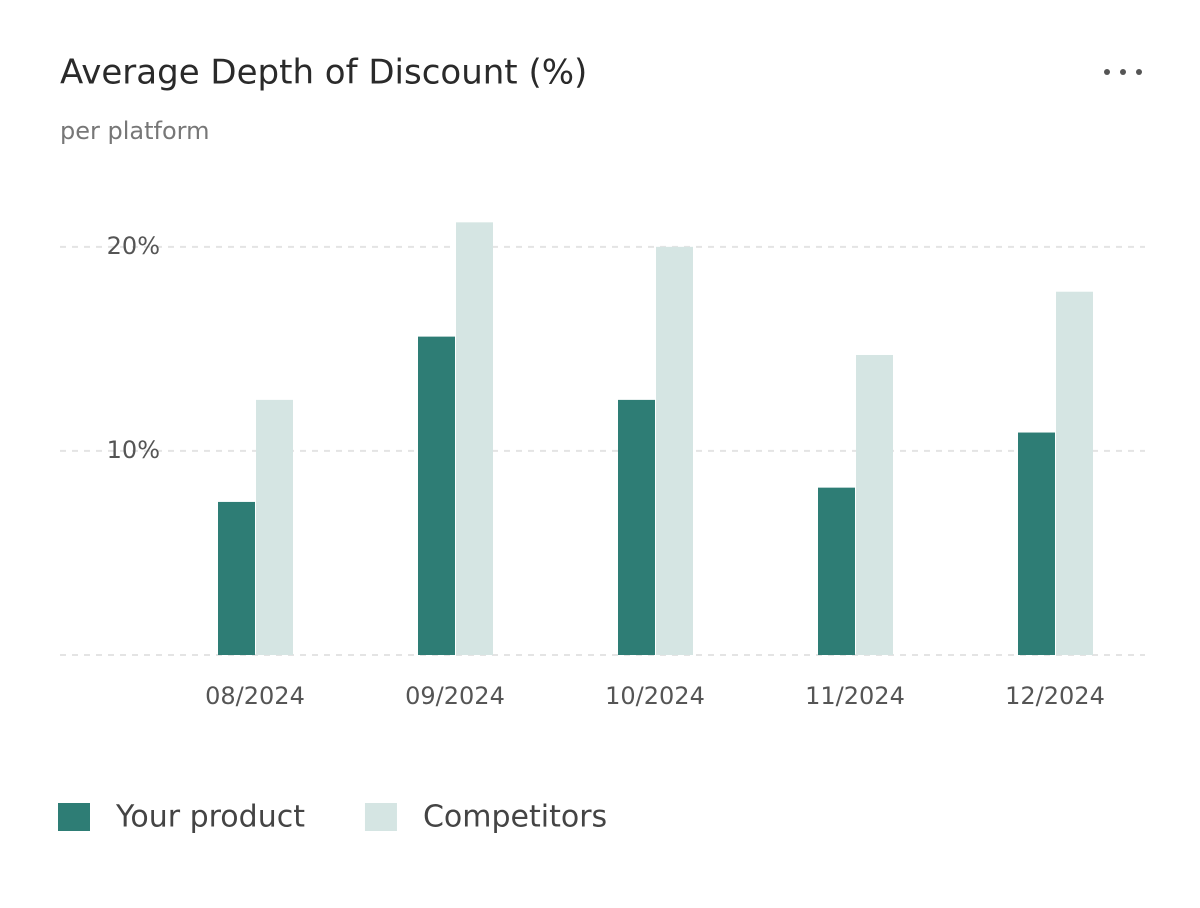 This screenshot has width=1200, height=908. What do you see at coordinates (210, 817) in the screenshot?
I see `legend-label: Your product` at bounding box center [210, 817].